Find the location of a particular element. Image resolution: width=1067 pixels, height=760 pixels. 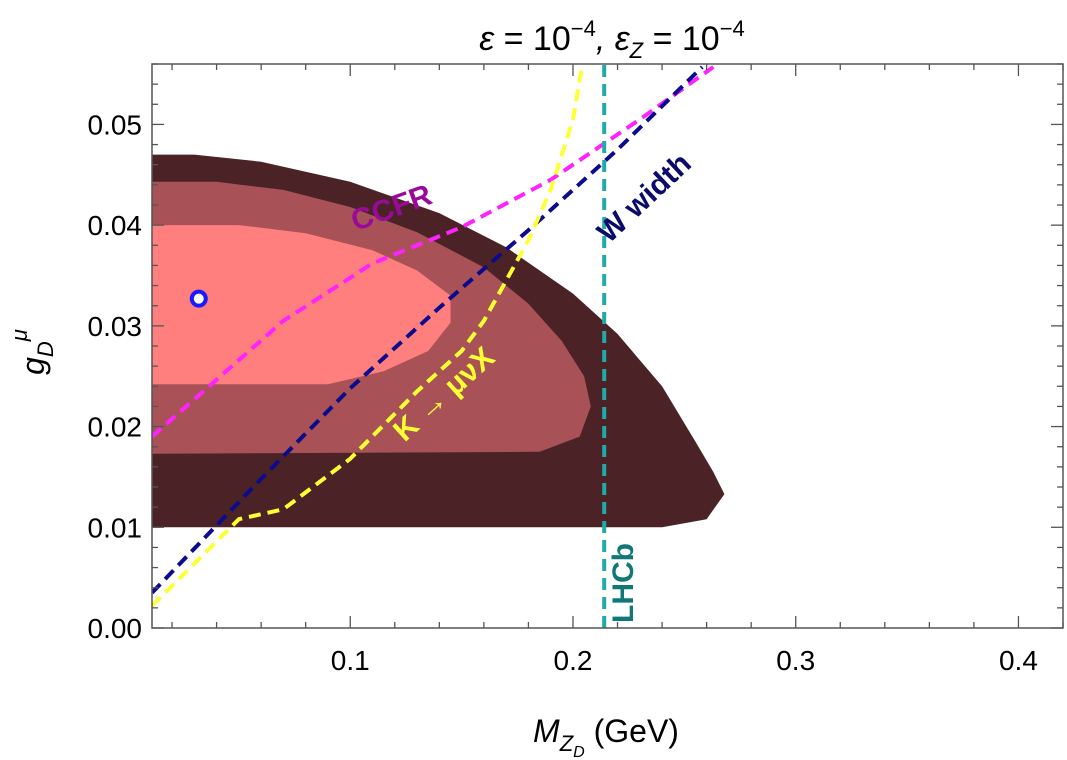

chart-title: ε = 10−4, εZ = 10−4 is located at coordinates (612, 39).